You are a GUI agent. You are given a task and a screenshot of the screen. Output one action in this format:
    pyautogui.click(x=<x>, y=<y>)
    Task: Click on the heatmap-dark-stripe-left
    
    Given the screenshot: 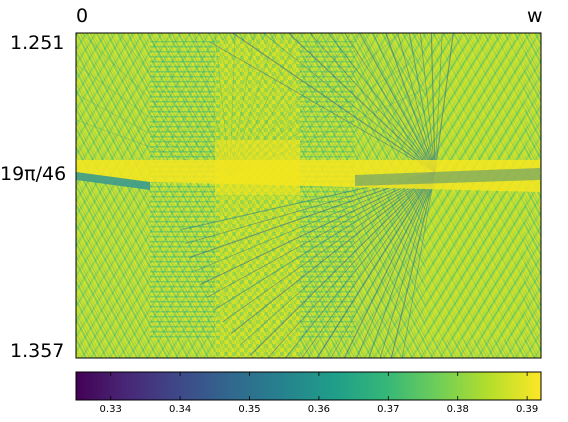 What is the action you would take?
    pyautogui.click(x=113, y=181)
    